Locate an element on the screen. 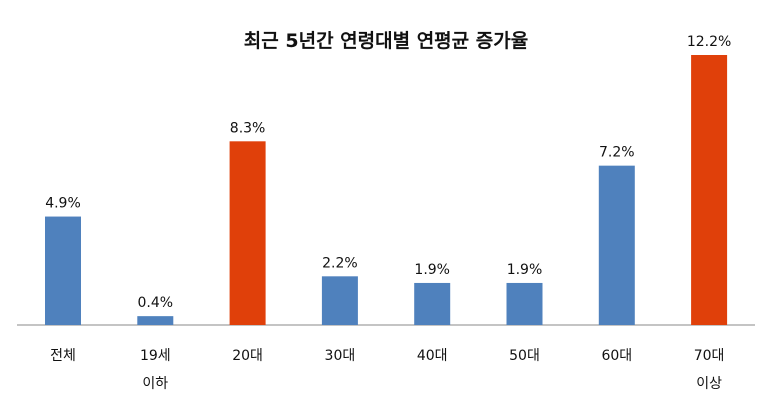 This screenshot has width=773, height=408. value-label: 8.3% is located at coordinates (248, 128).